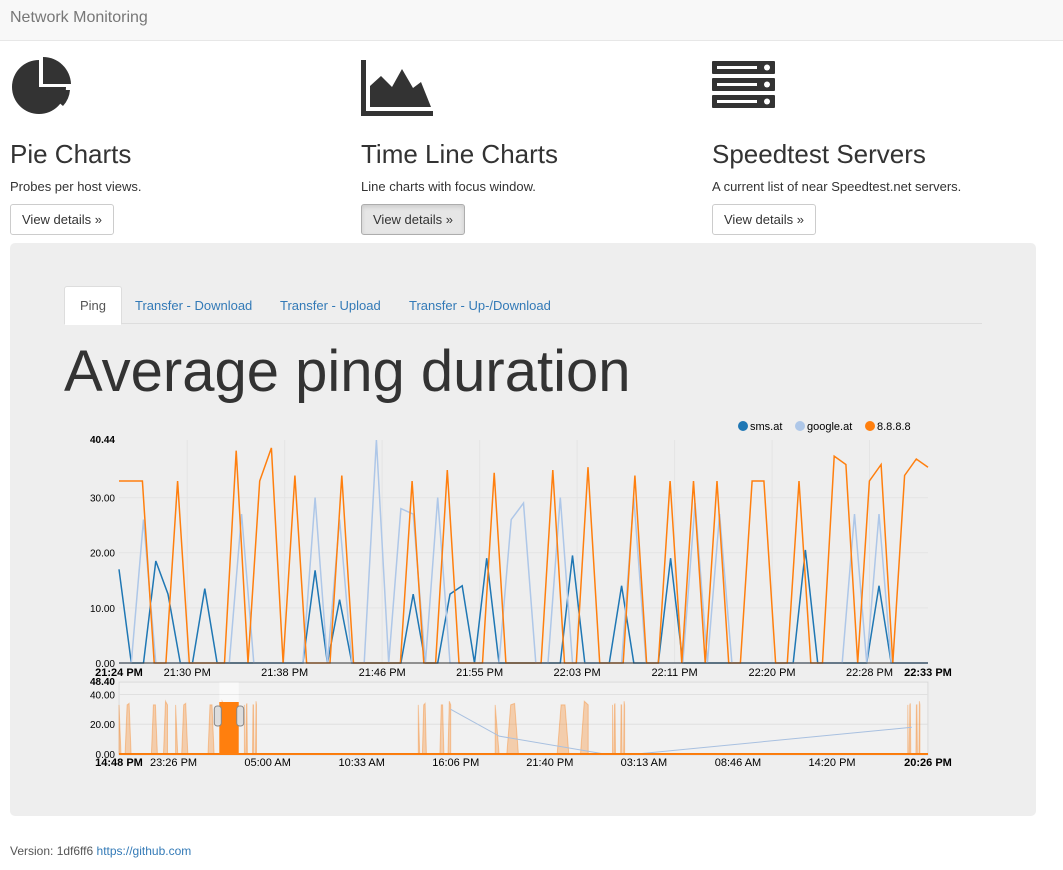  What do you see at coordinates (187, 673) in the screenshot?
I see `x-tick-label: 21:30 PM` at bounding box center [187, 673].